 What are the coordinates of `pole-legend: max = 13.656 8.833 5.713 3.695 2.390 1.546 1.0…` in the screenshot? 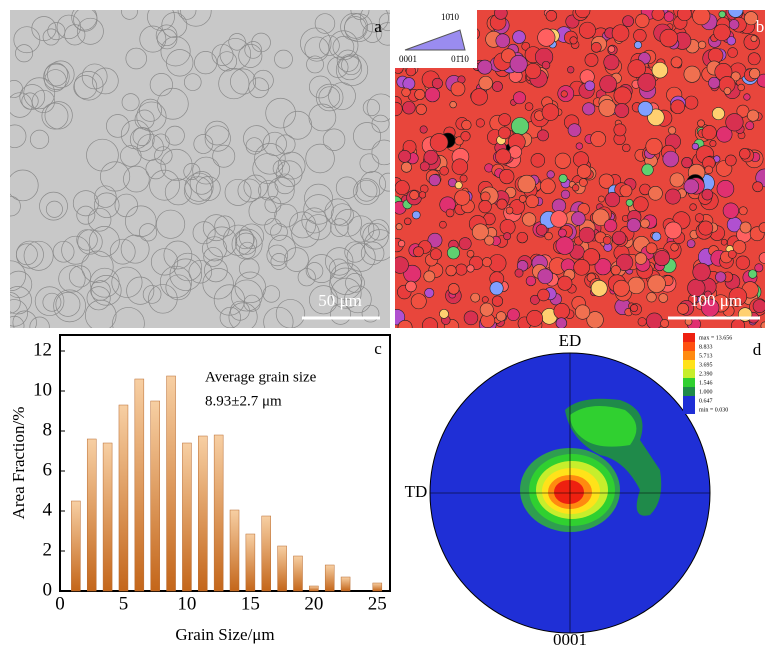 It's located at (707, 373).